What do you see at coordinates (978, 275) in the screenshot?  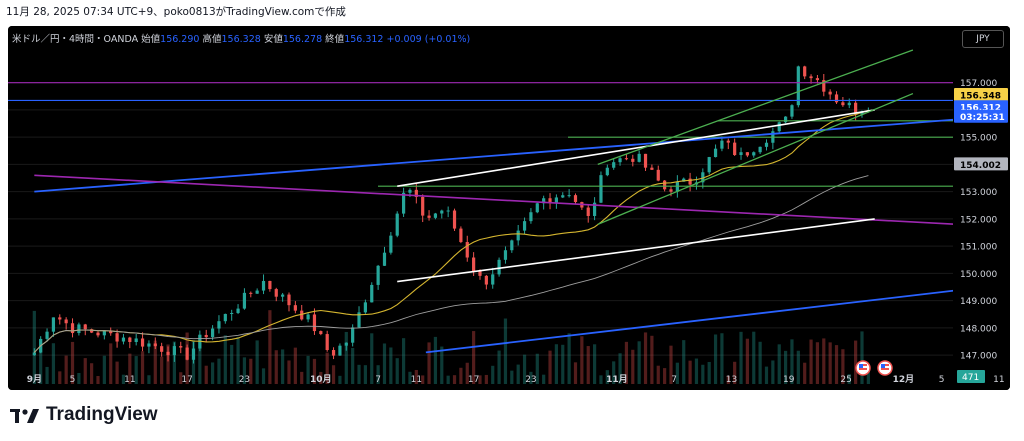 I see `price-tick-label: 150.000` at bounding box center [978, 275].